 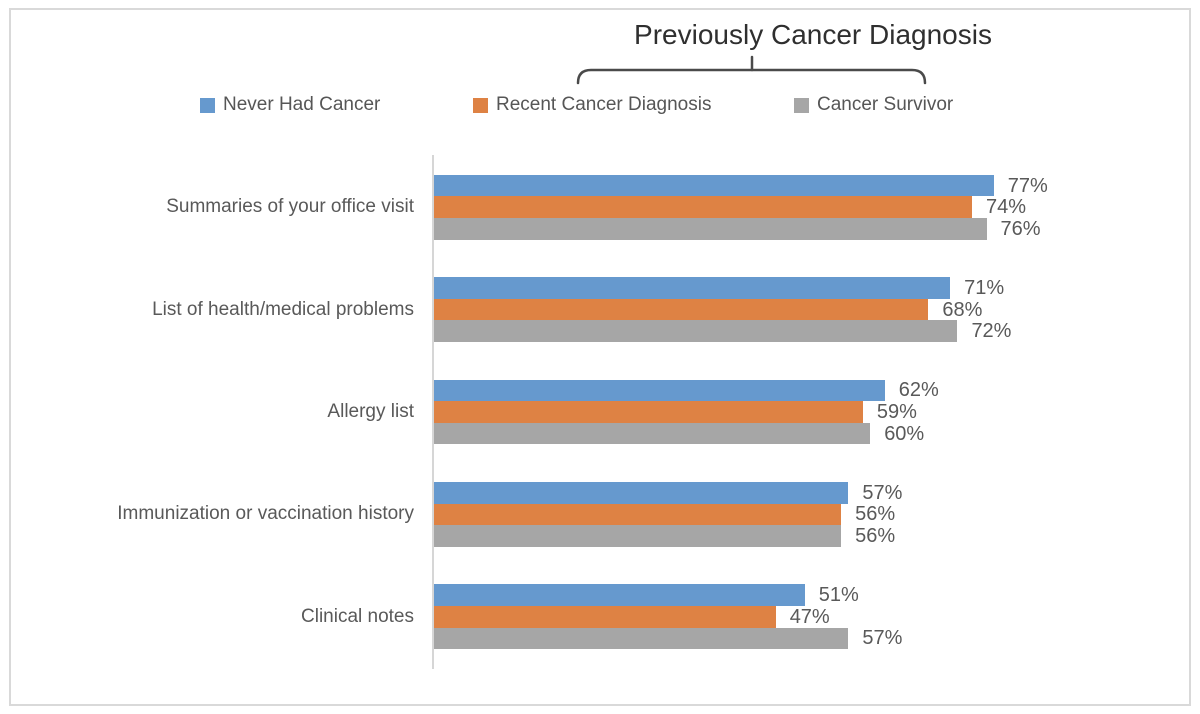 I want to click on category-axis-line, so click(x=433, y=412).